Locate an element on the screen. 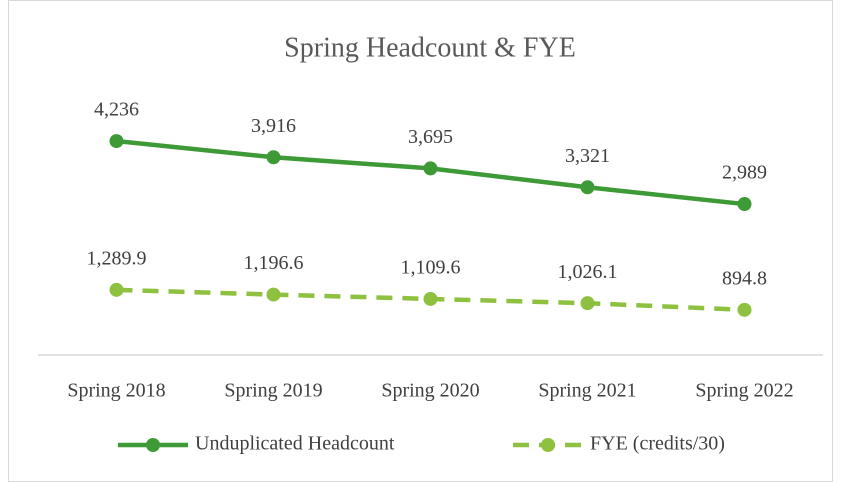  data-label: 3,695 is located at coordinates (430, 137).